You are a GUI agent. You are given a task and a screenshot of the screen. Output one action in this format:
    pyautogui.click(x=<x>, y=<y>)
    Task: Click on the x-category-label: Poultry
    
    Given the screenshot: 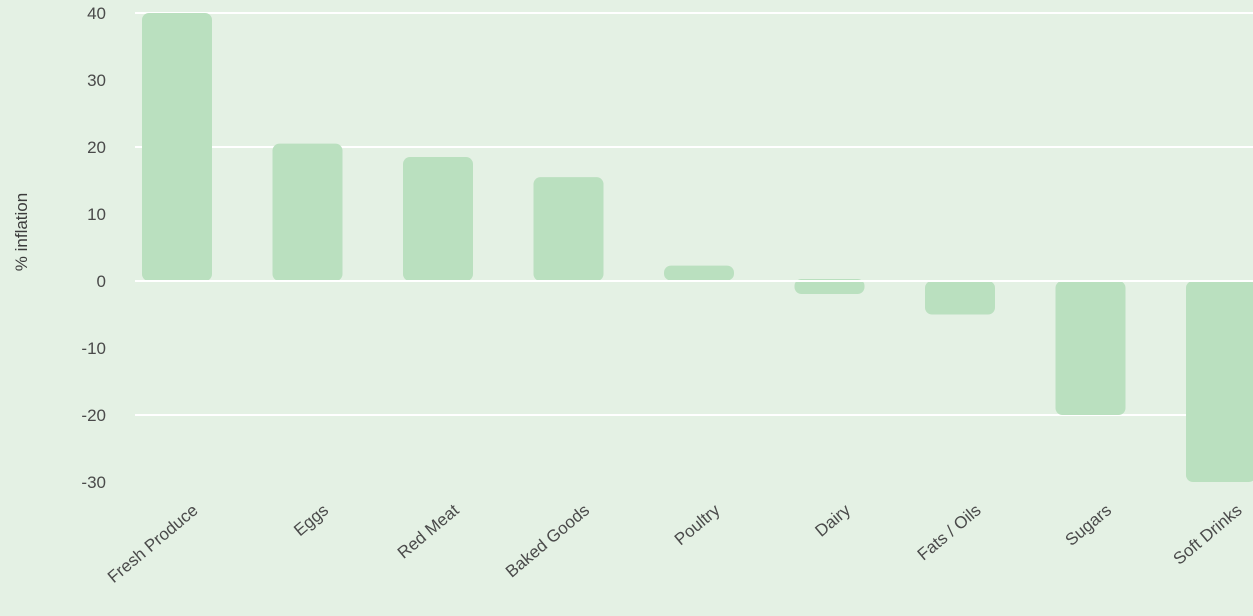 What is the action you would take?
    pyautogui.click(x=697, y=524)
    